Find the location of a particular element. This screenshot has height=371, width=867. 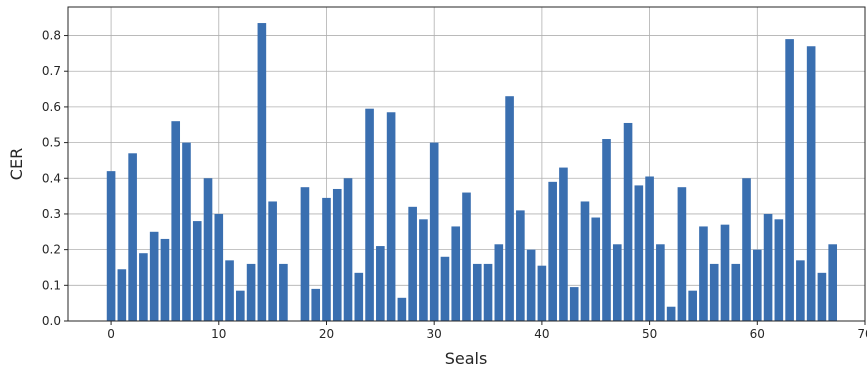

x-tick-label: 0 is located at coordinates (111, 334).